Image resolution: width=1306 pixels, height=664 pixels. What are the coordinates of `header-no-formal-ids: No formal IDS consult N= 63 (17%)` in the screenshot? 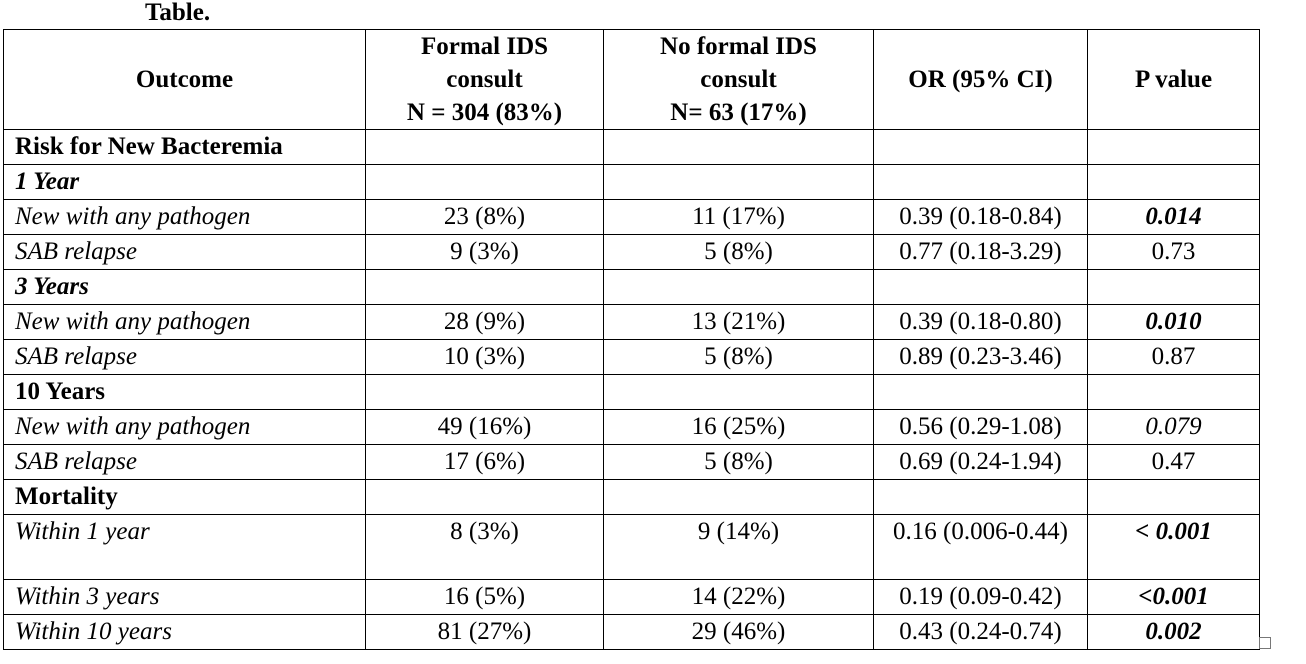 It's located at (738, 79).